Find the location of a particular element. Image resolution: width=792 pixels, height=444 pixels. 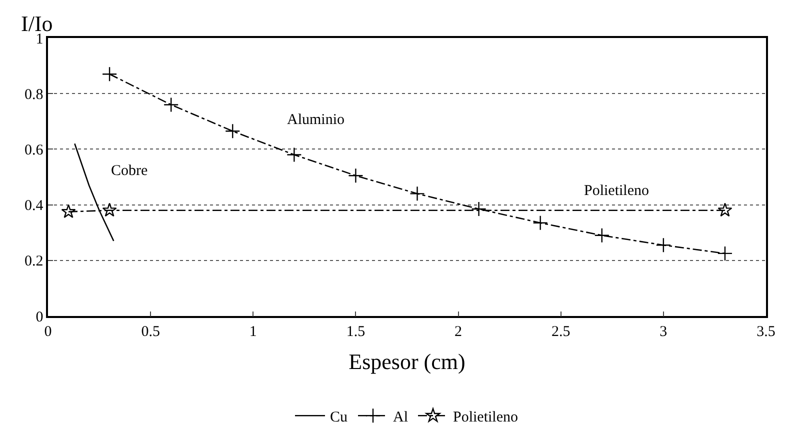

y-tick-label: 0 is located at coordinates (40, 317).